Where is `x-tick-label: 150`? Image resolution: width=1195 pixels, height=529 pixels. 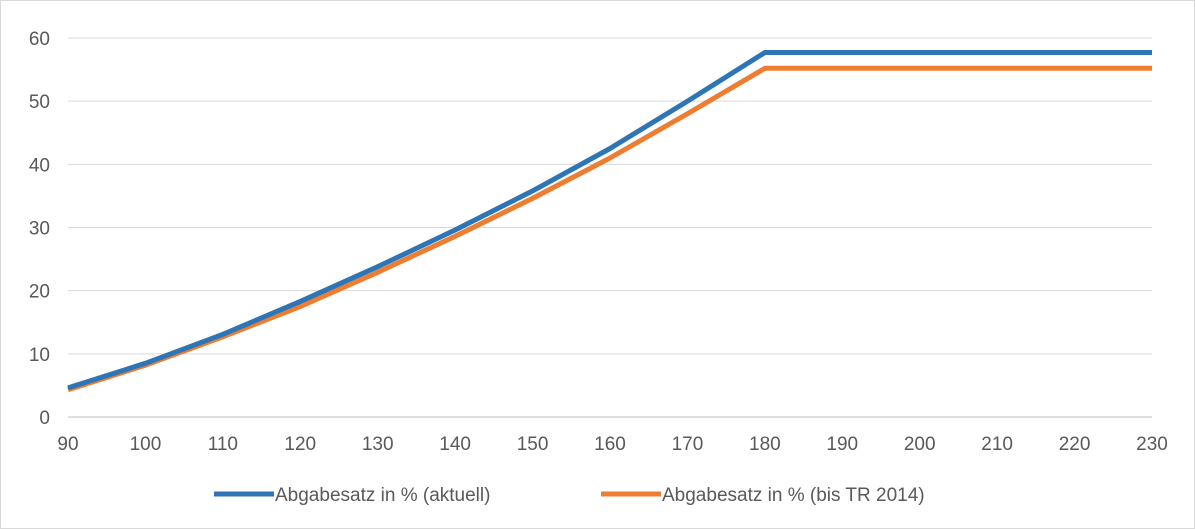
x-tick-label: 150 is located at coordinates (533, 444).